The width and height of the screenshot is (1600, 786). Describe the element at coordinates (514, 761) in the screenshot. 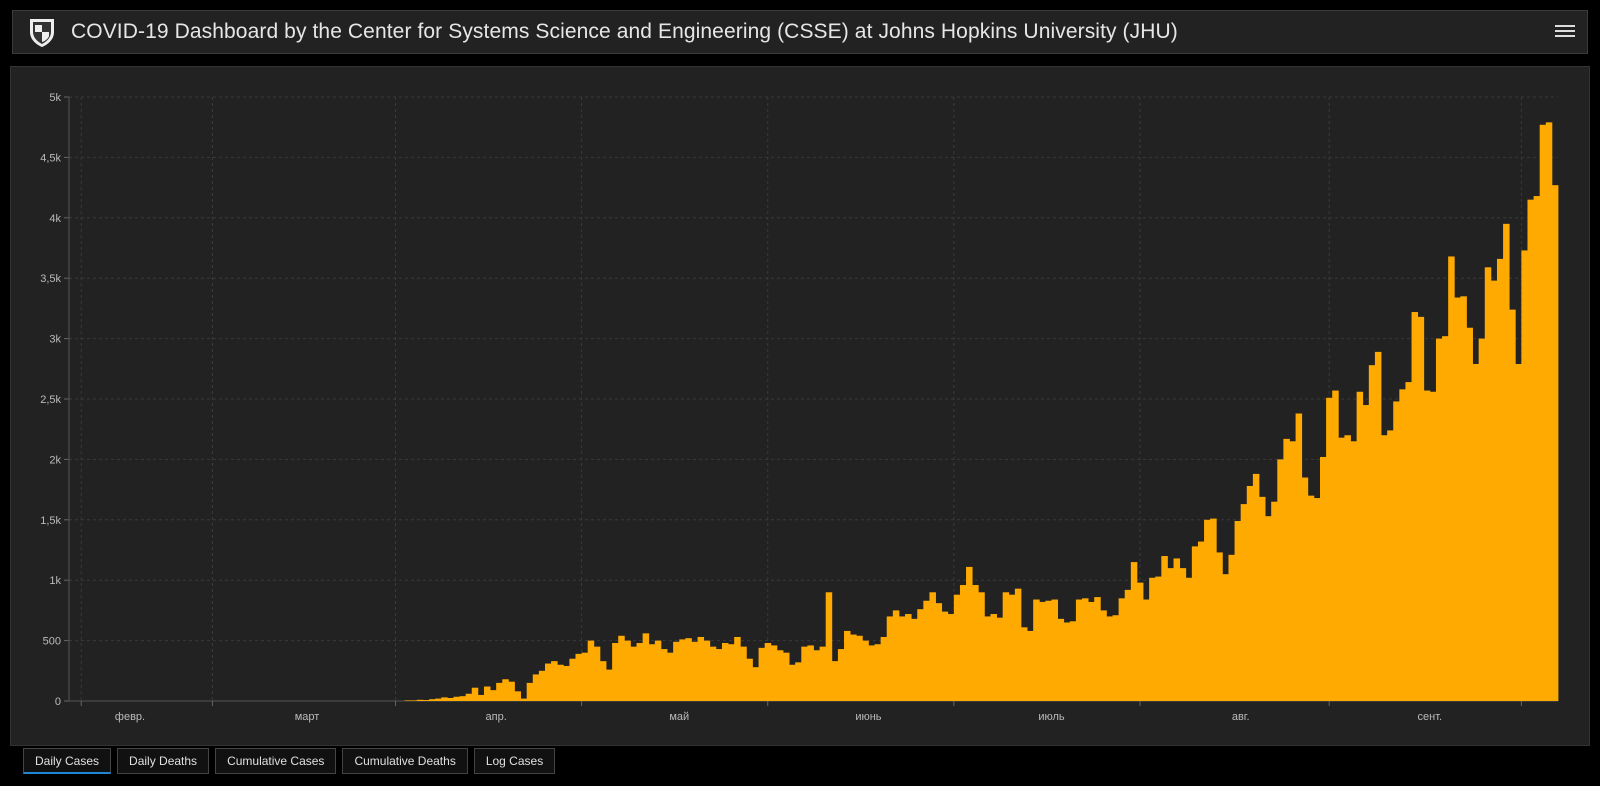

I see `tab-log-cases: Log Cases` at that location.